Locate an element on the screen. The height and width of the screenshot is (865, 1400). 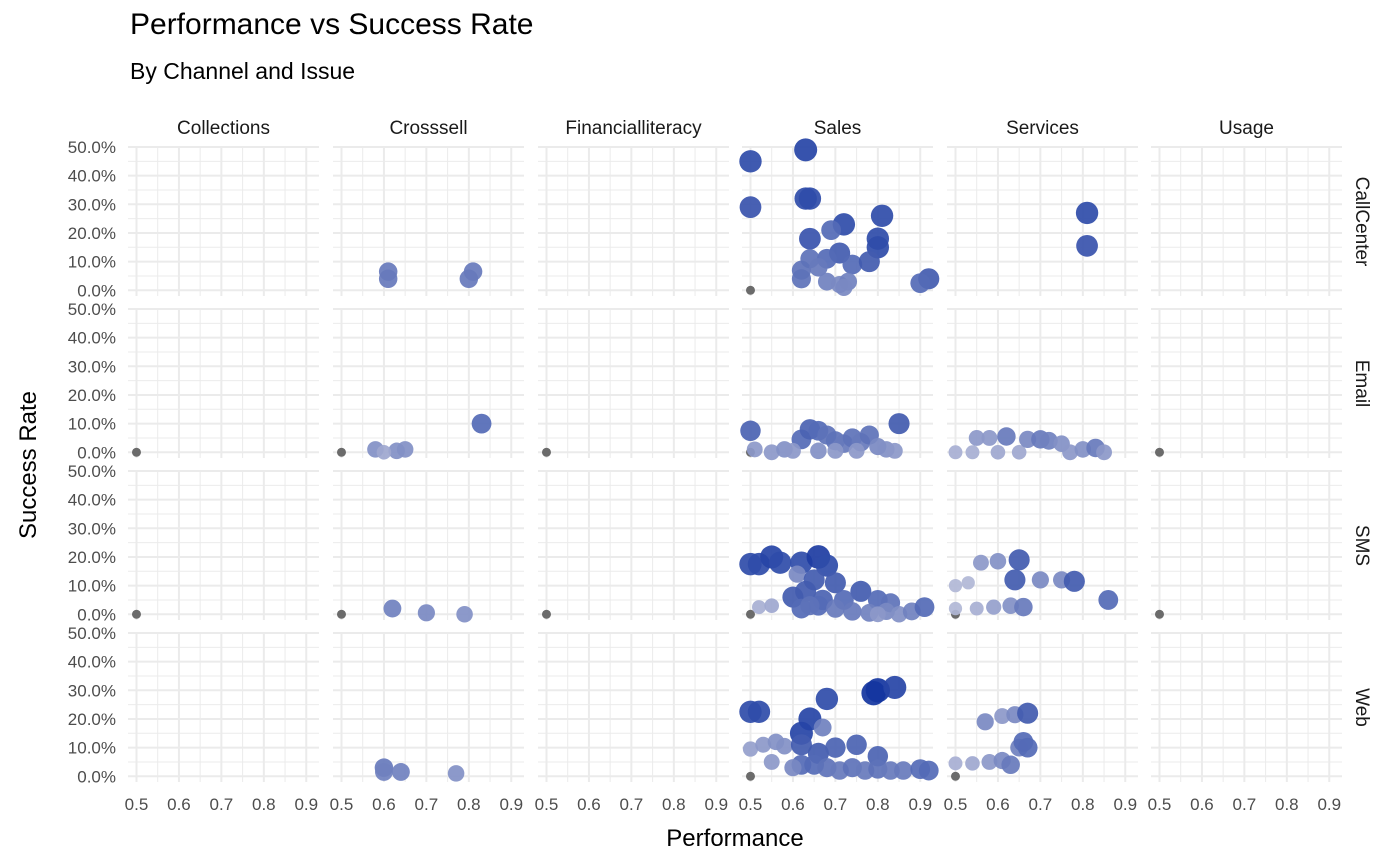
facet-row-label: Web is located at coordinates (1361, 707).